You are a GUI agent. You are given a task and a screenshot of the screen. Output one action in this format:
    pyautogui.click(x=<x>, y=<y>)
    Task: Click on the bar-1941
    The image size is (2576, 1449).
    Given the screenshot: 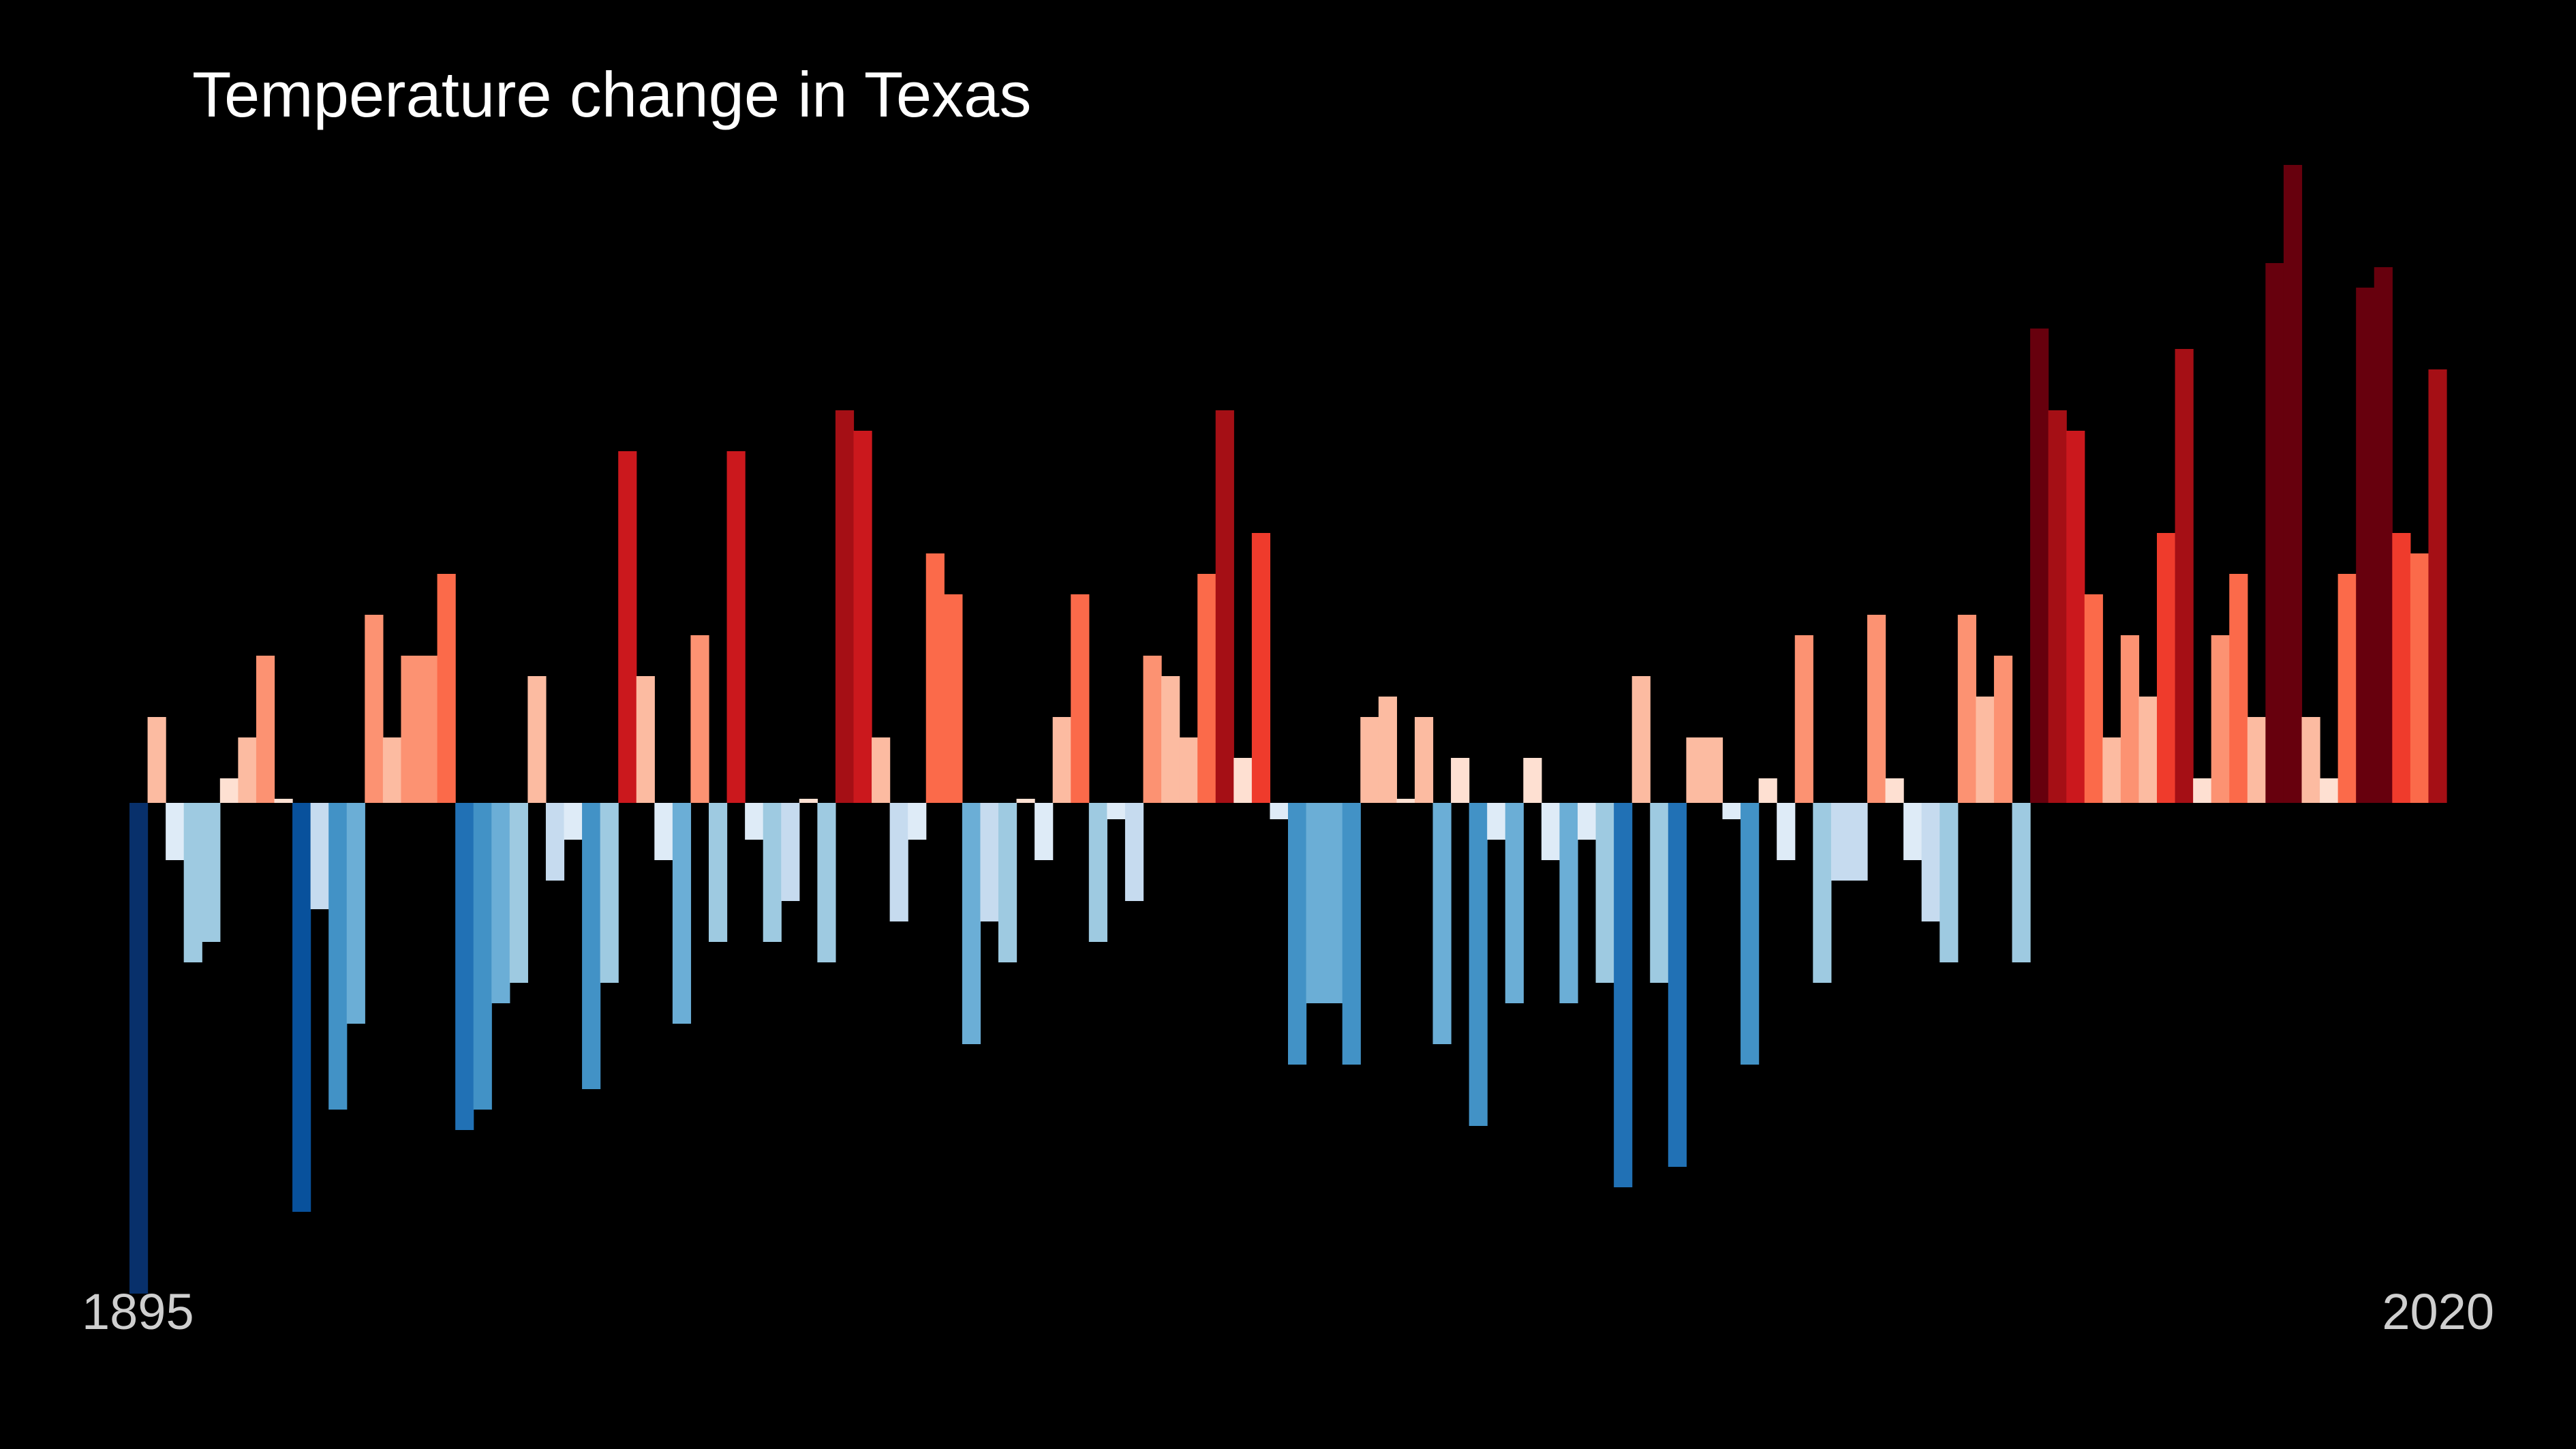 What is the action you would take?
    pyautogui.click(x=972, y=923)
    